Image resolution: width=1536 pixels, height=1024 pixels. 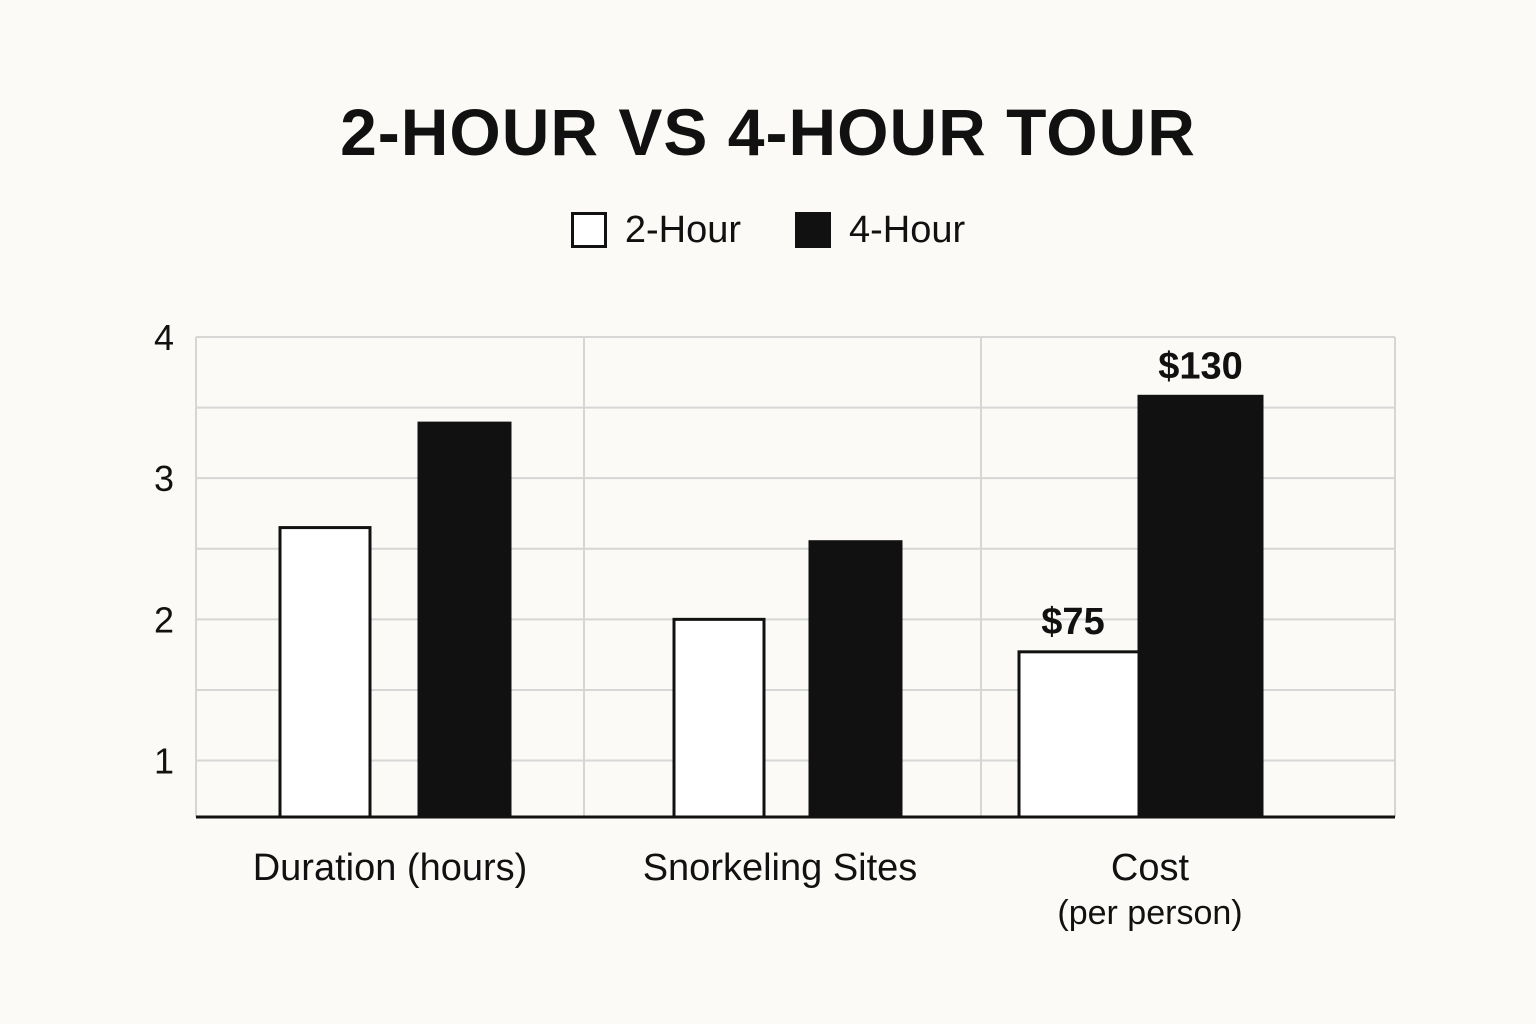 I want to click on data-label-2-hour-2: $75, so click(x=1072, y=622).